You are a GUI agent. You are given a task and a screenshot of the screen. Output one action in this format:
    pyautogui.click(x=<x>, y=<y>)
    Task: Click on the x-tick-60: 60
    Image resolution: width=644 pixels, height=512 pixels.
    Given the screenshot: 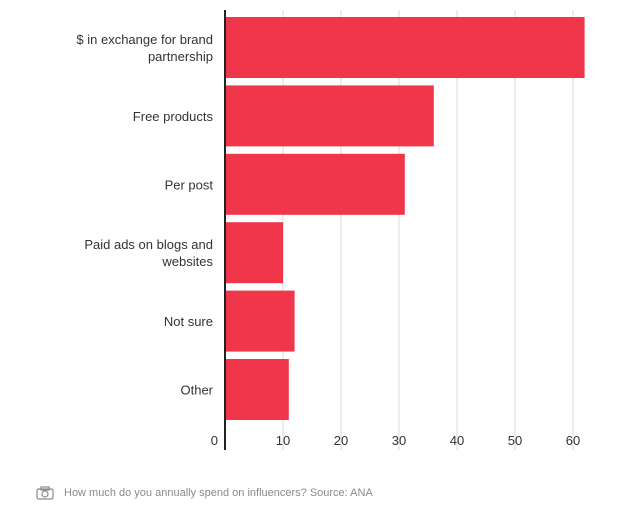 What is the action you would take?
    pyautogui.click(x=573, y=440)
    